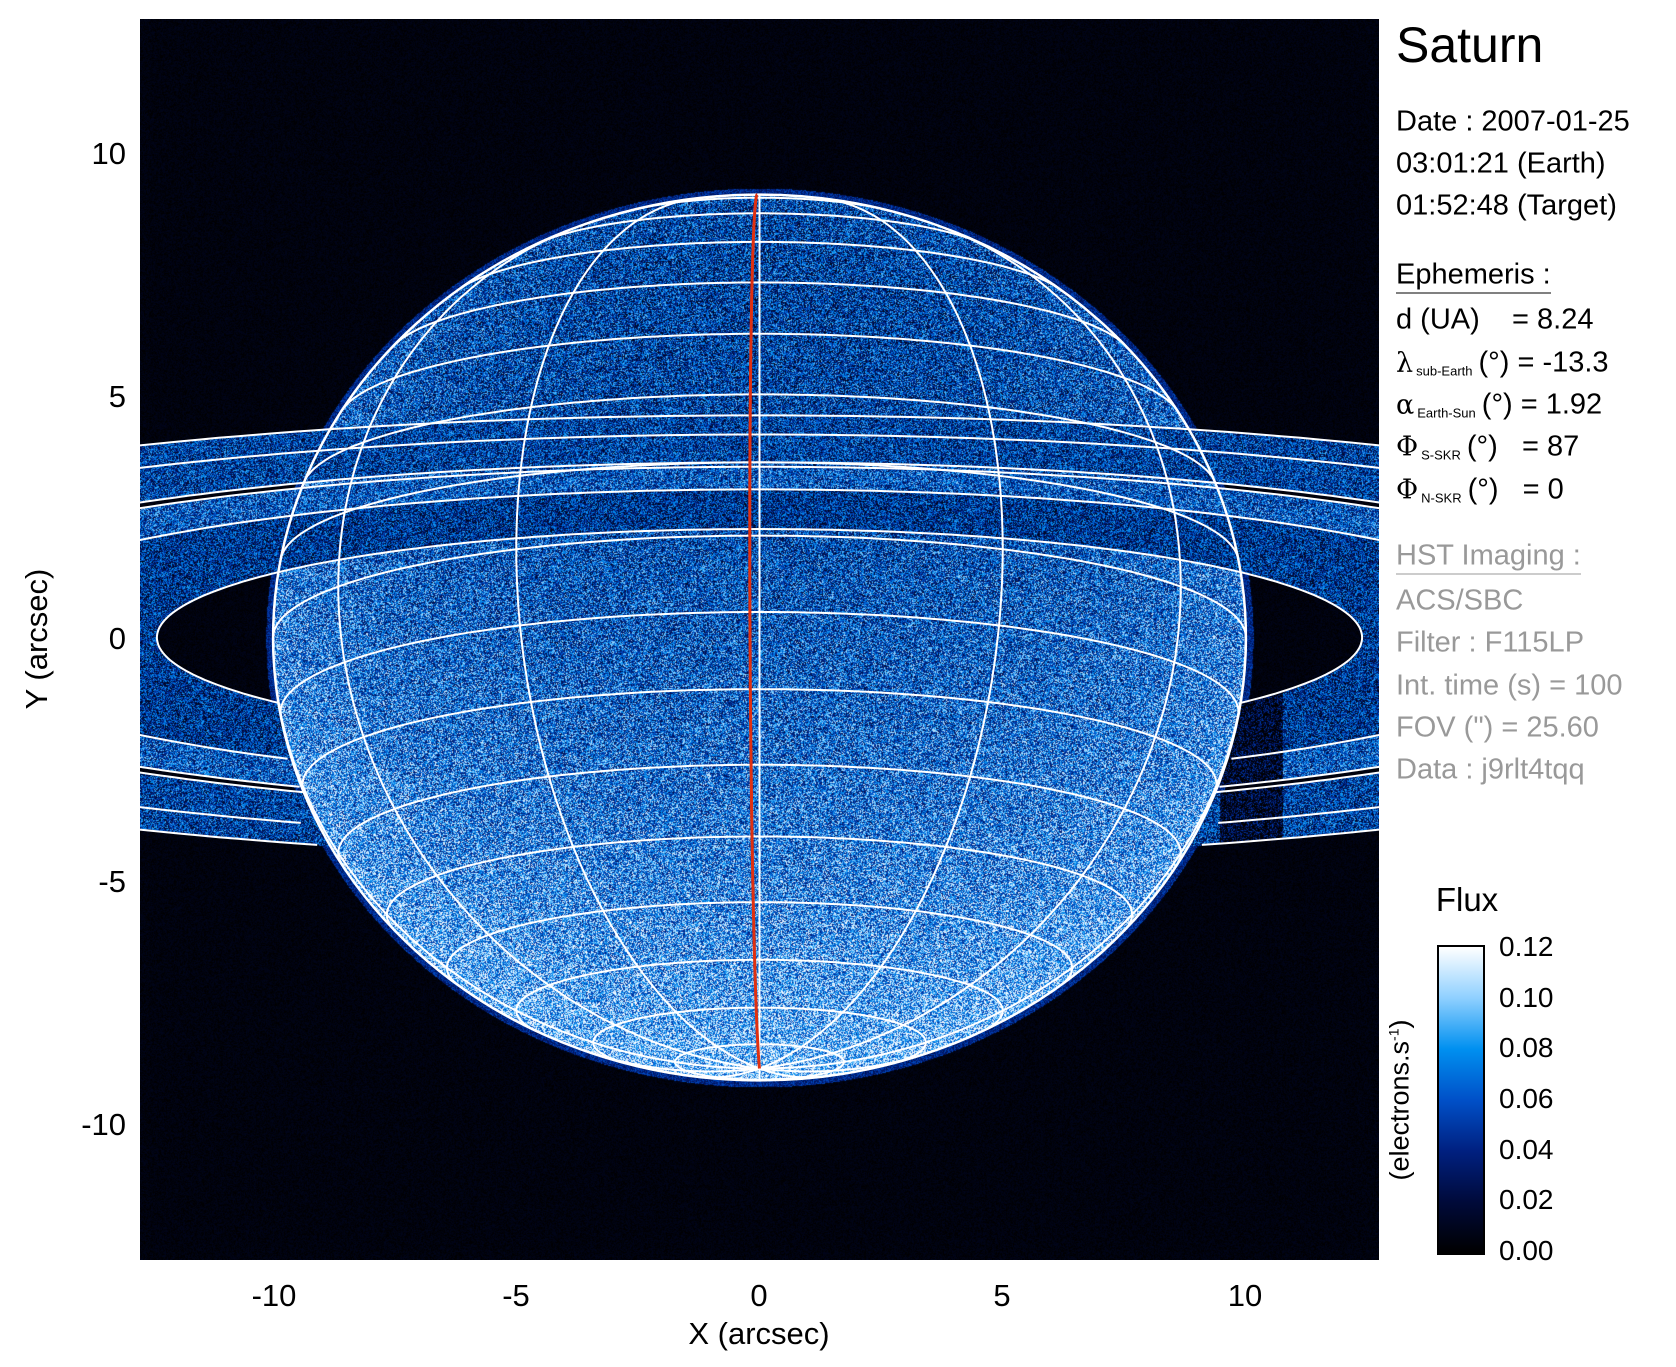  I want to click on y-tick-label: 10, so click(109, 154).